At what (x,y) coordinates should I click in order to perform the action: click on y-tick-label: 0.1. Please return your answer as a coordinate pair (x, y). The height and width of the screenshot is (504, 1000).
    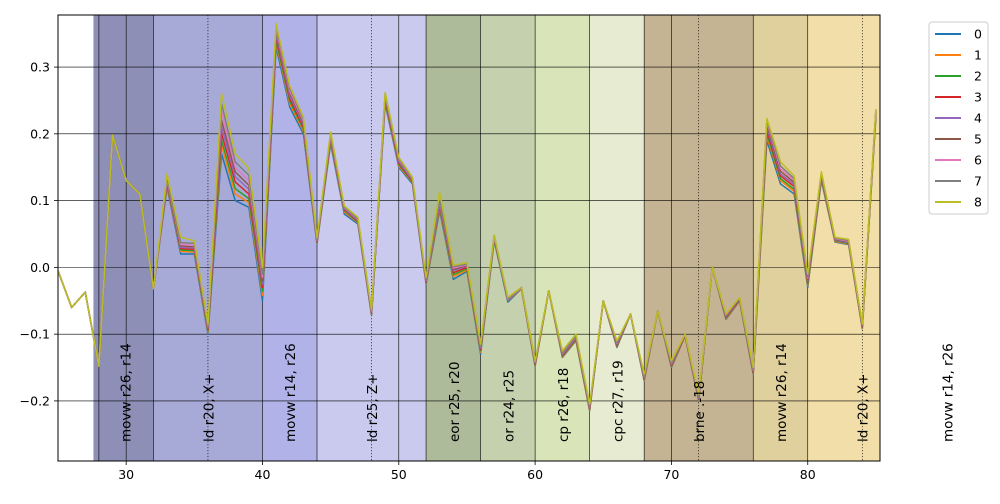
    Looking at the image, I should click on (40, 200).